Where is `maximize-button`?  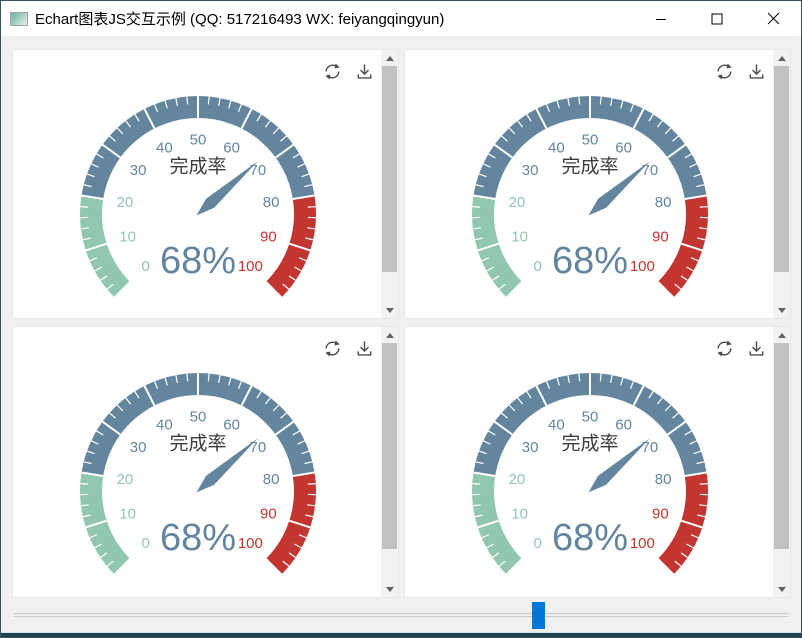 maximize-button is located at coordinates (717, 18).